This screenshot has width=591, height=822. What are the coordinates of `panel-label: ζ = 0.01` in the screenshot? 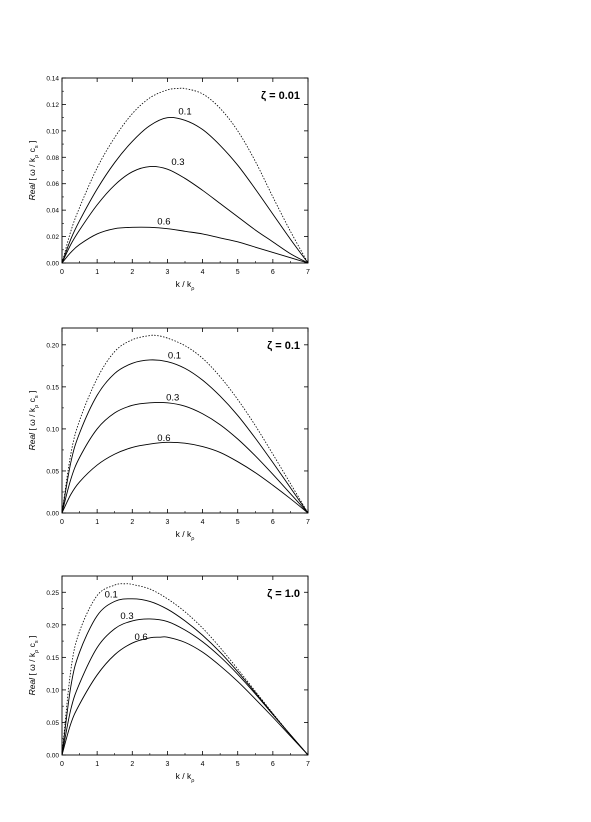 It's located at (280, 96).